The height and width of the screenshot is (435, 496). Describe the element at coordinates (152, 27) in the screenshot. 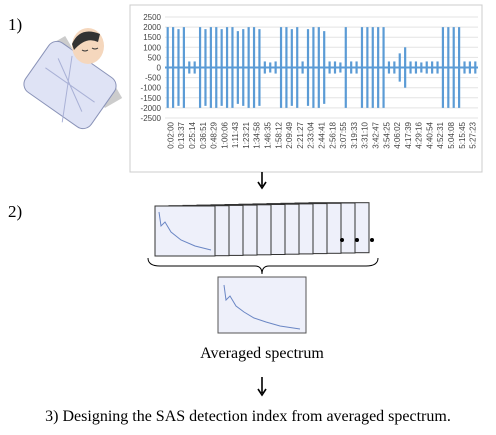

I see `y-tick-label: 2000` at that location.